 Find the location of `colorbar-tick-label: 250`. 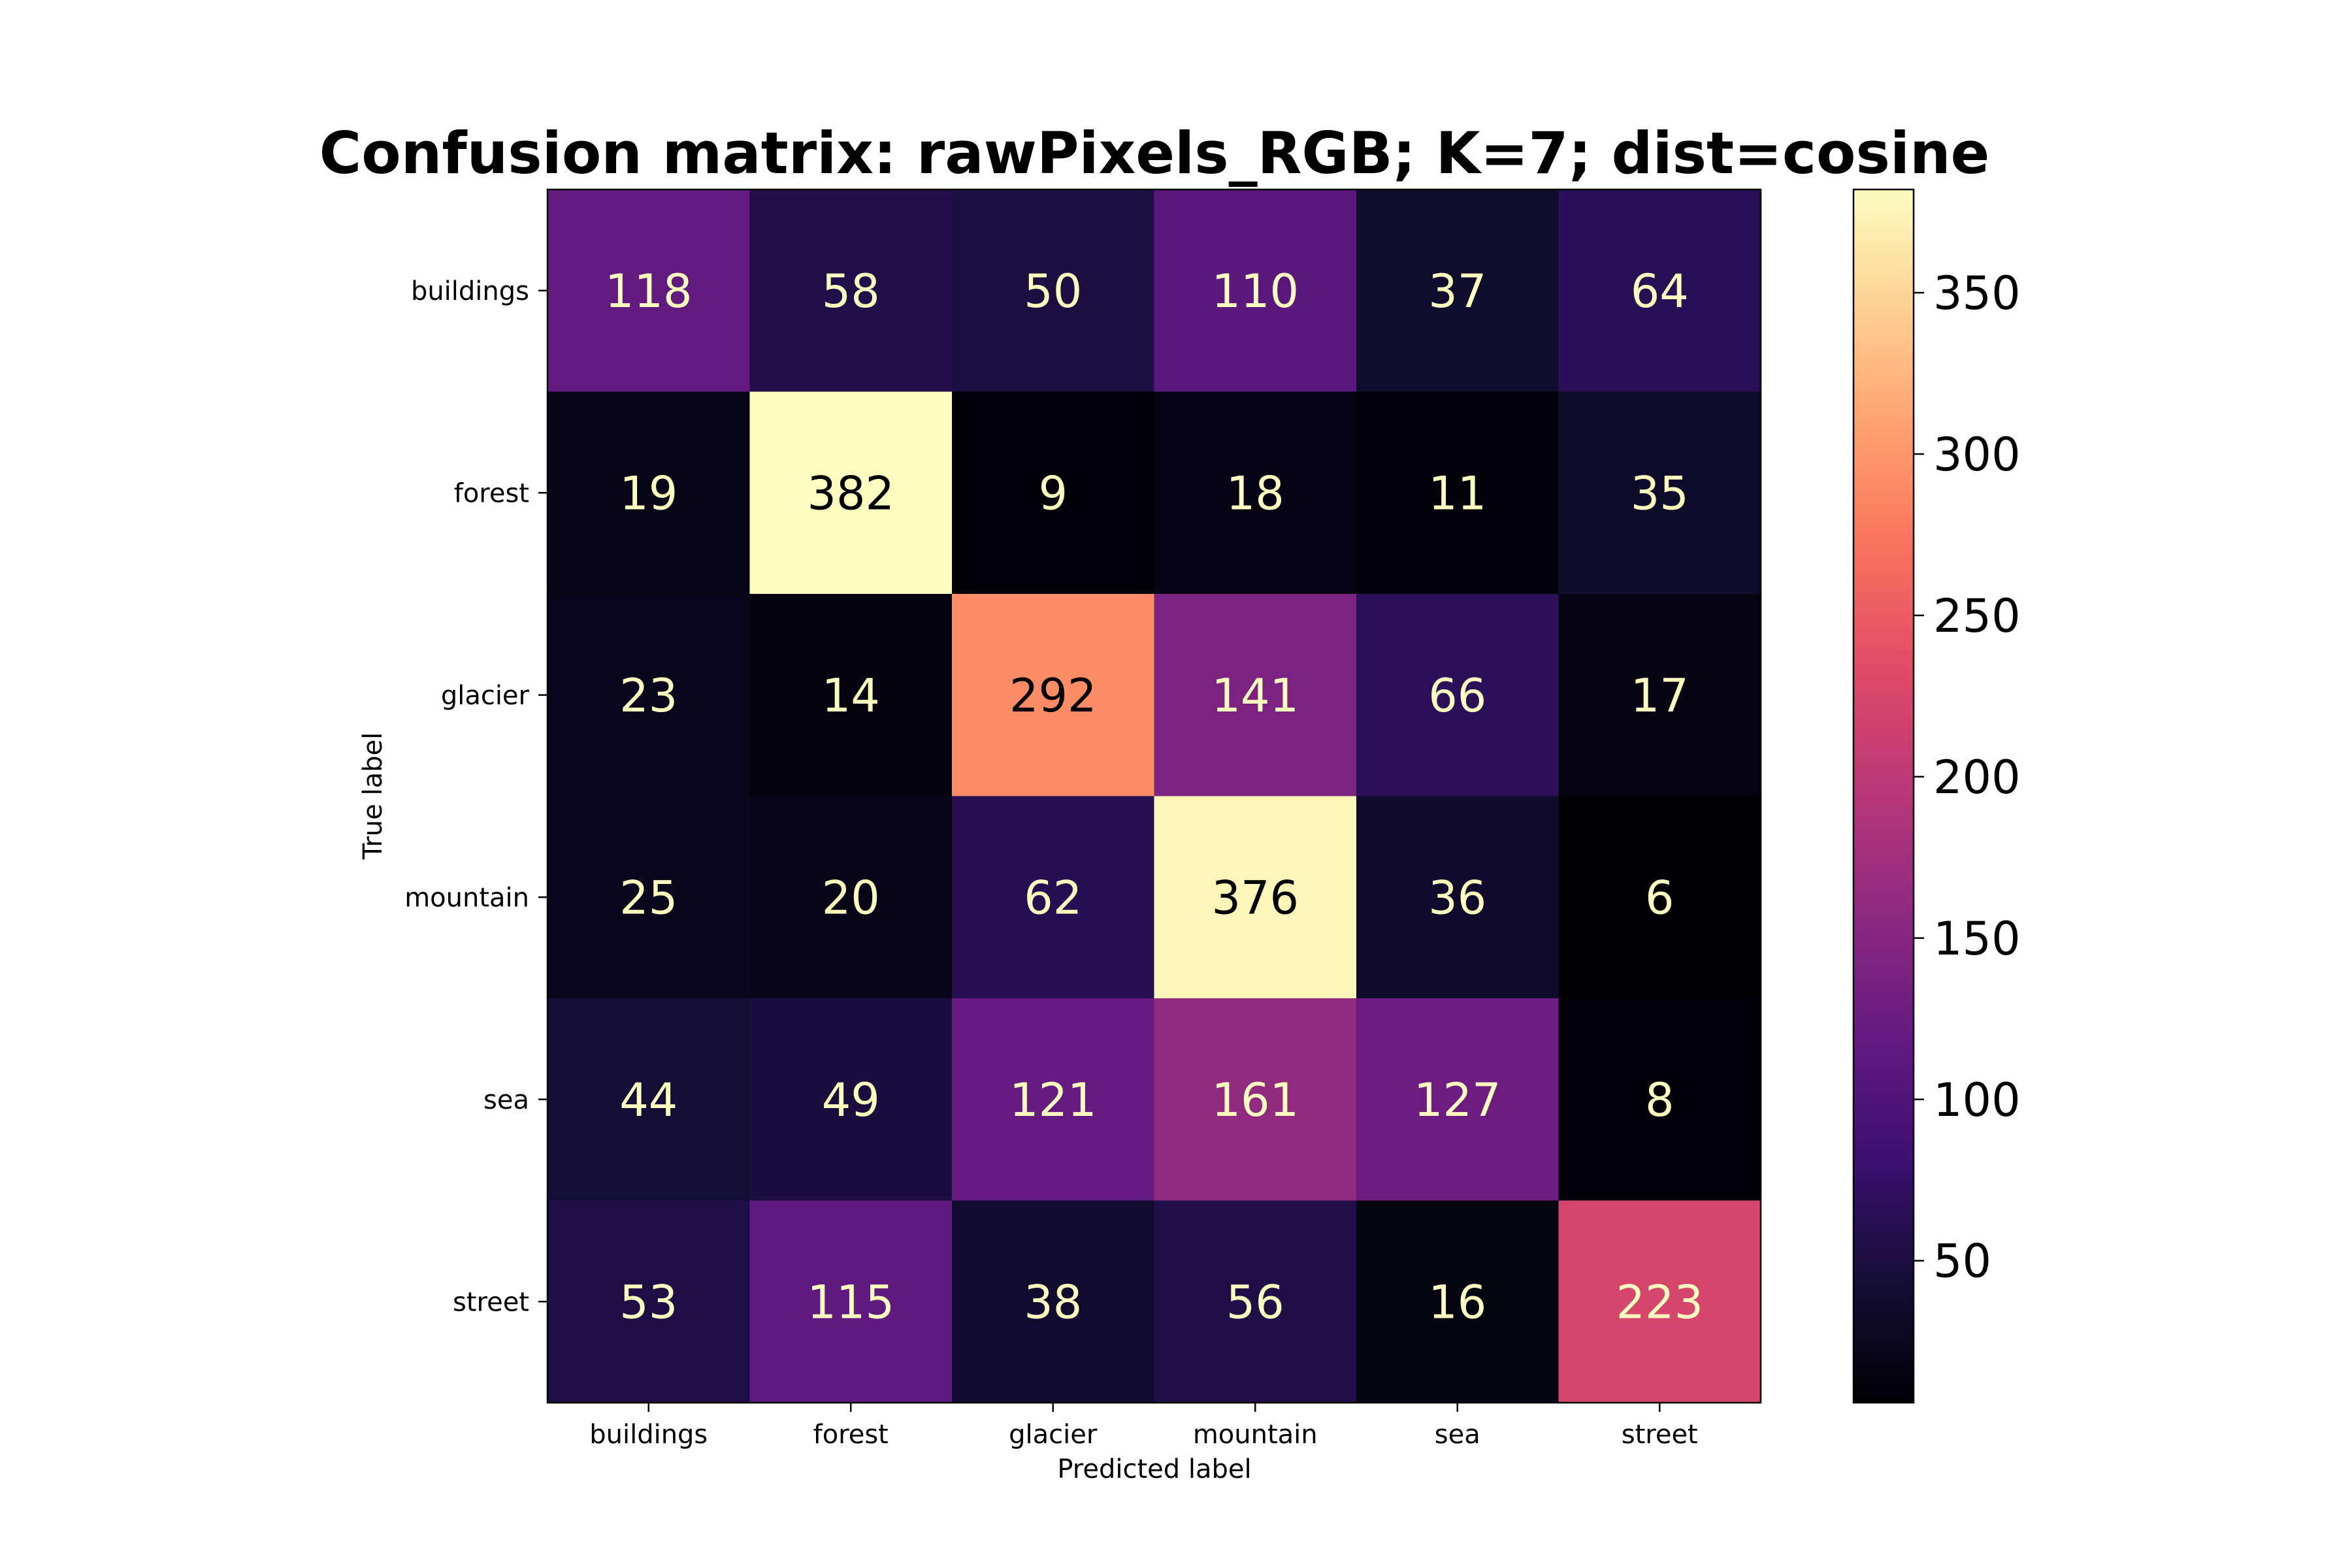

colorbar-tick-label: 250 is located at coordinates (1977, 616).